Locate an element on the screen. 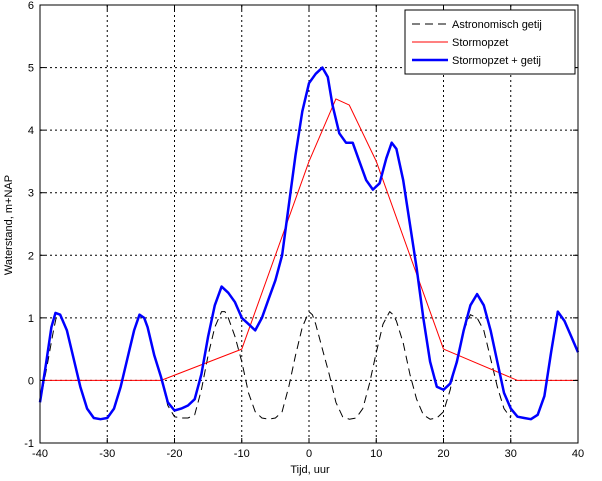 The width and height of the screenshot is (602, 481). x-tick-label: 40 is located at coordinates (578, 454).